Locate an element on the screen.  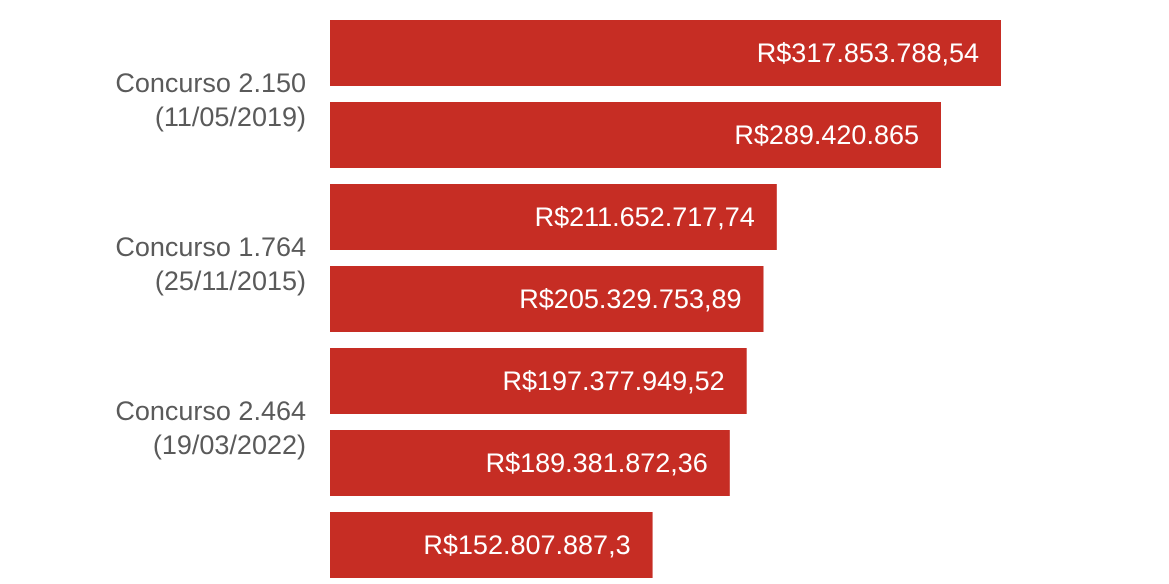
category-label-1: Concurso 2.150 (11/05/2019) is located at coordinates (210, 100).